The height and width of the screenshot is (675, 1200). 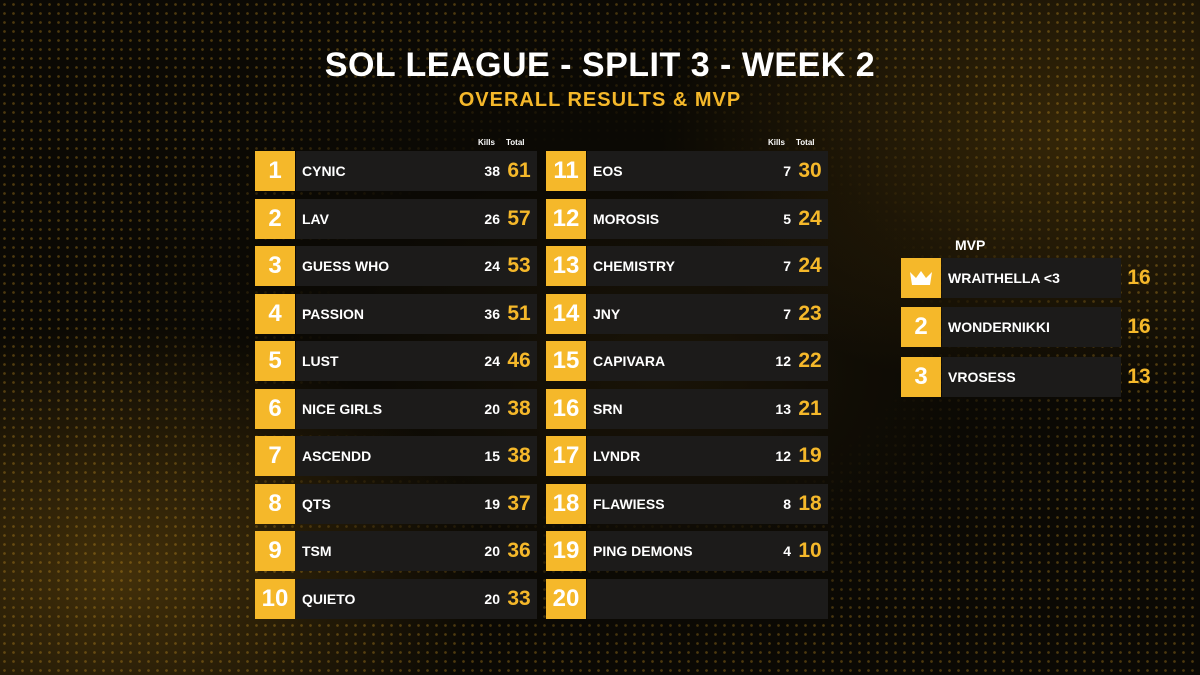 I want to click on standings-row: 19 PING DEMONS 4 10, so click(x=687, y=551).